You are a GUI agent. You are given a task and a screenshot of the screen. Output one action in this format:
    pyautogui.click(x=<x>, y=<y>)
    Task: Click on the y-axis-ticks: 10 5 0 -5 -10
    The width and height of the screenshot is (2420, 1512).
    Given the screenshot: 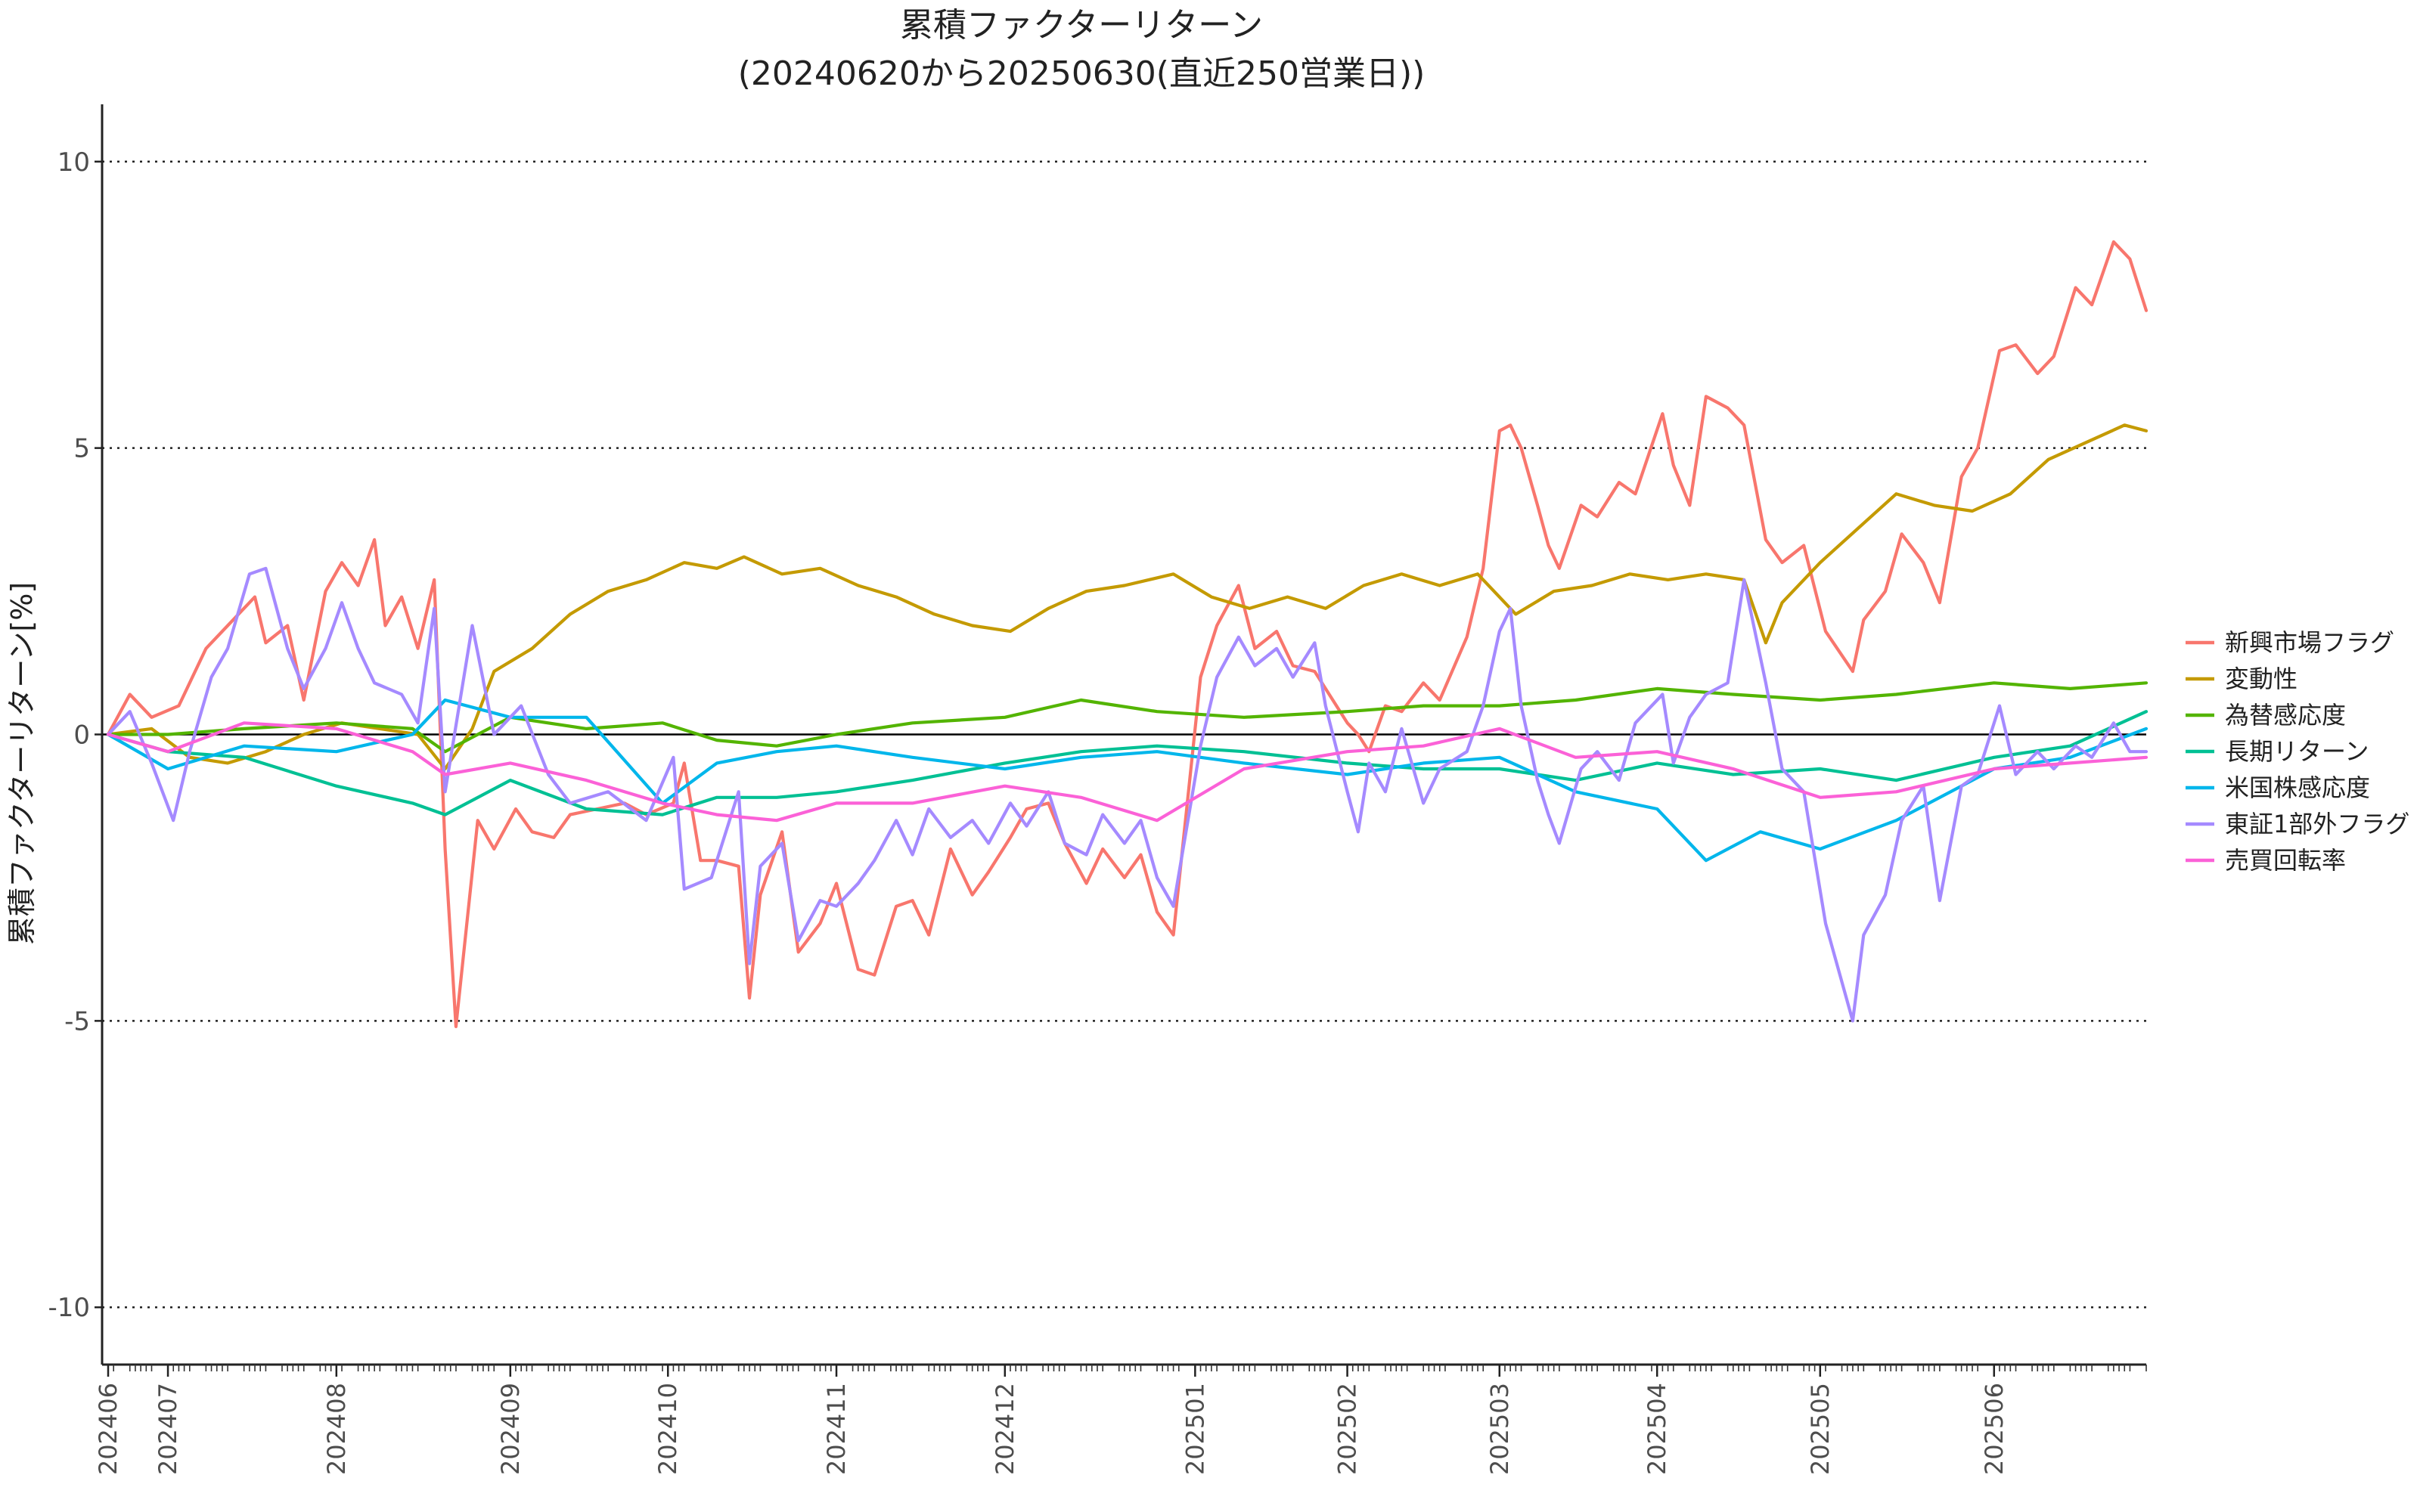 What is the action you would take?
    pyautogui.click(x=75, y=735)
    